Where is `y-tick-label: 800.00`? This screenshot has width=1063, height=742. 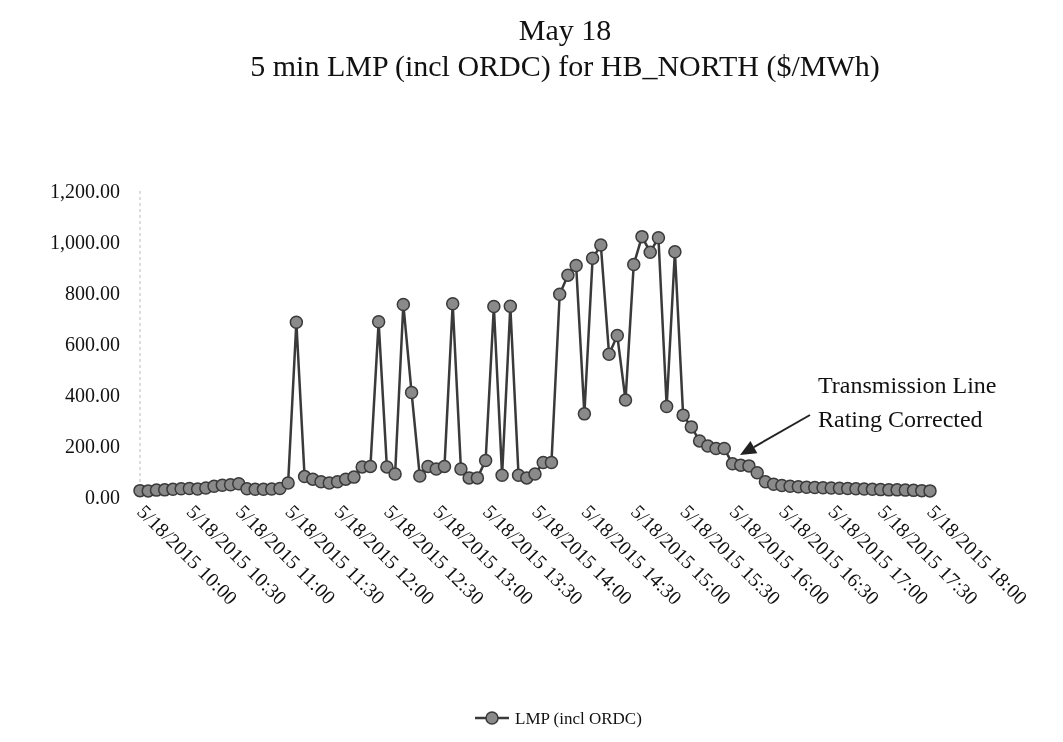
y-tick-label: 800.00 is located at coordinates (92, 293).